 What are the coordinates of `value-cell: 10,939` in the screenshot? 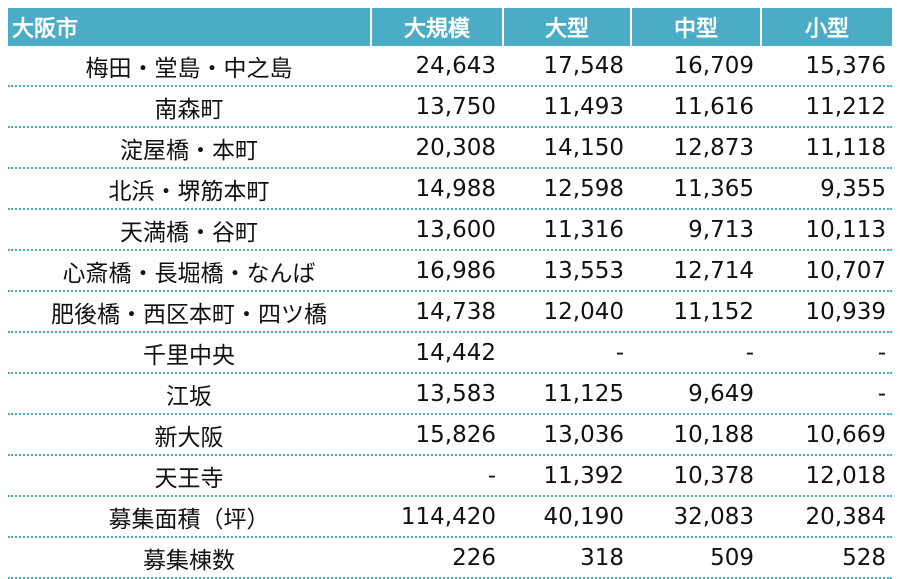 It's located at (845, 311).